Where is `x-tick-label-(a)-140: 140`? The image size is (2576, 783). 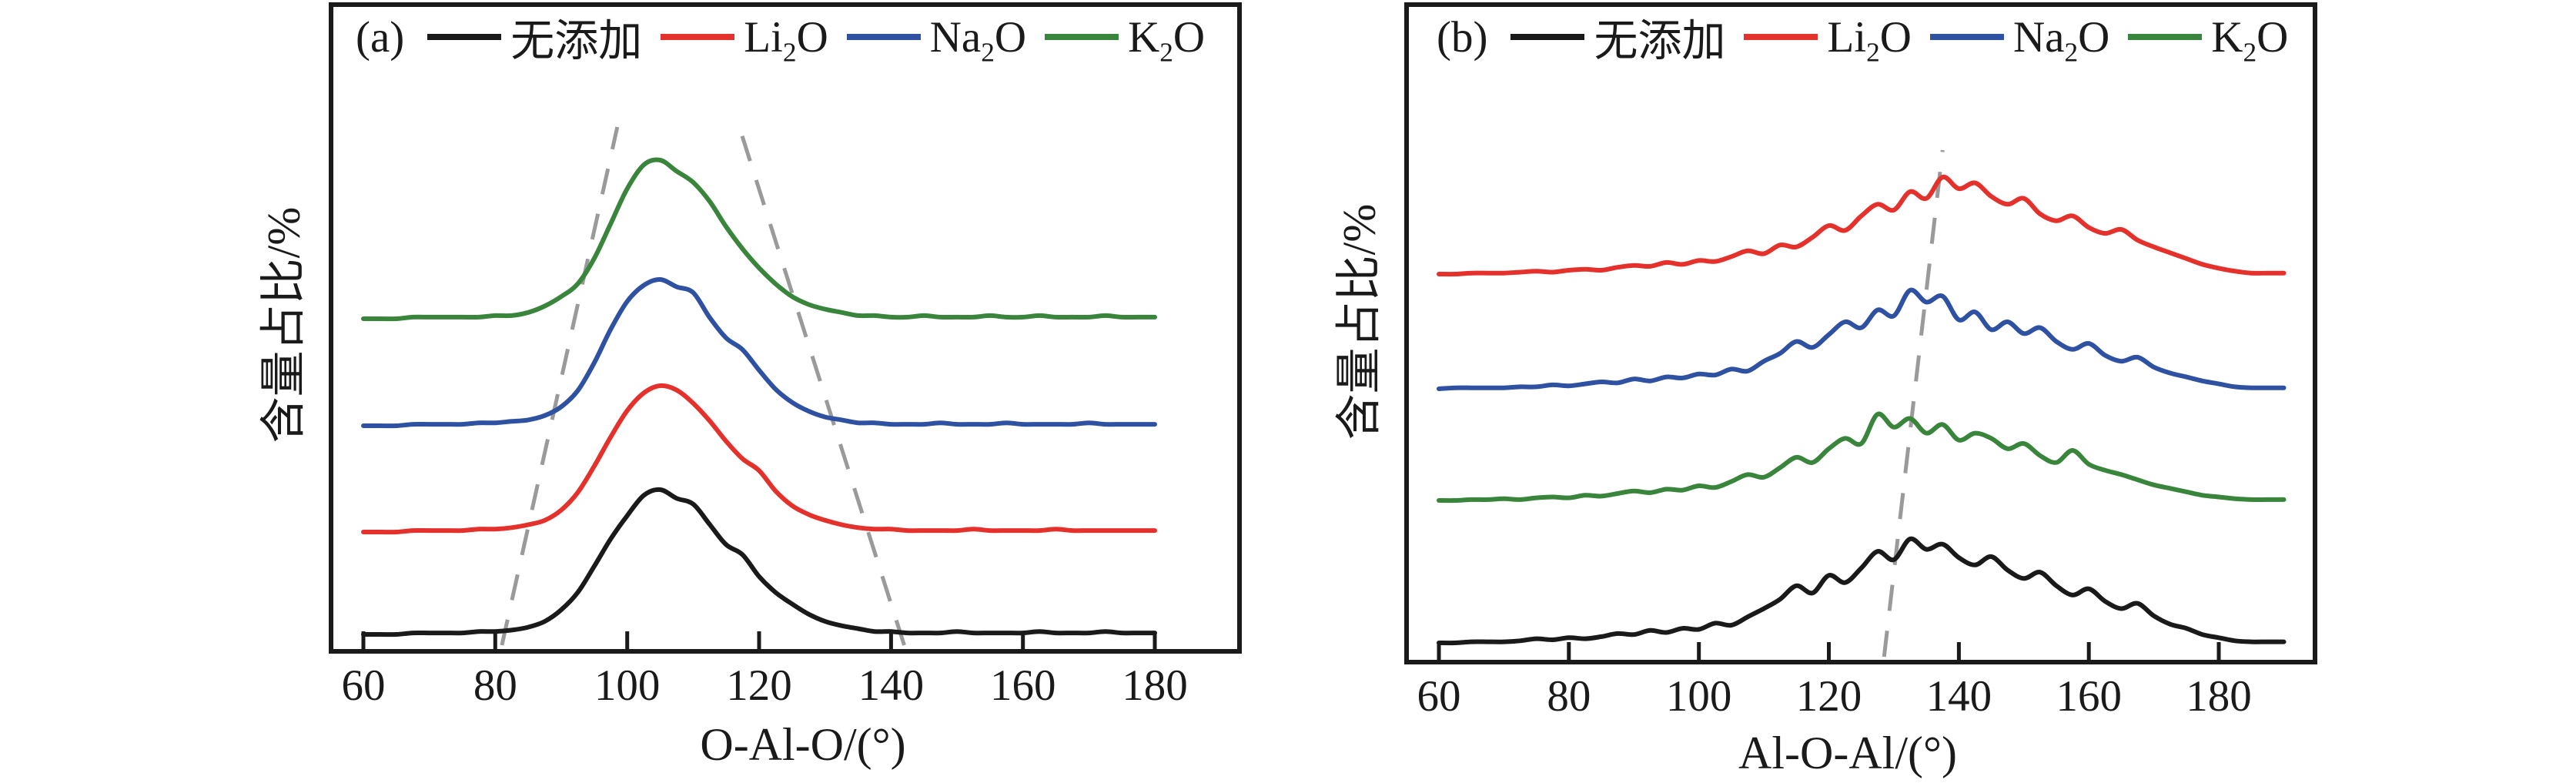 x-tick-label-(a)-140: 140 is located at coordinates (892, 685).